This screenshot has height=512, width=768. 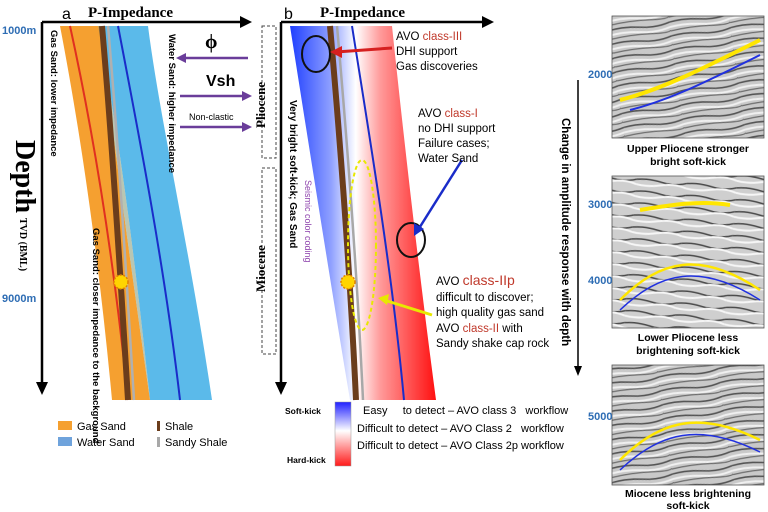 I want to click on legend-shale-swatch, so click(x=158, y=426).